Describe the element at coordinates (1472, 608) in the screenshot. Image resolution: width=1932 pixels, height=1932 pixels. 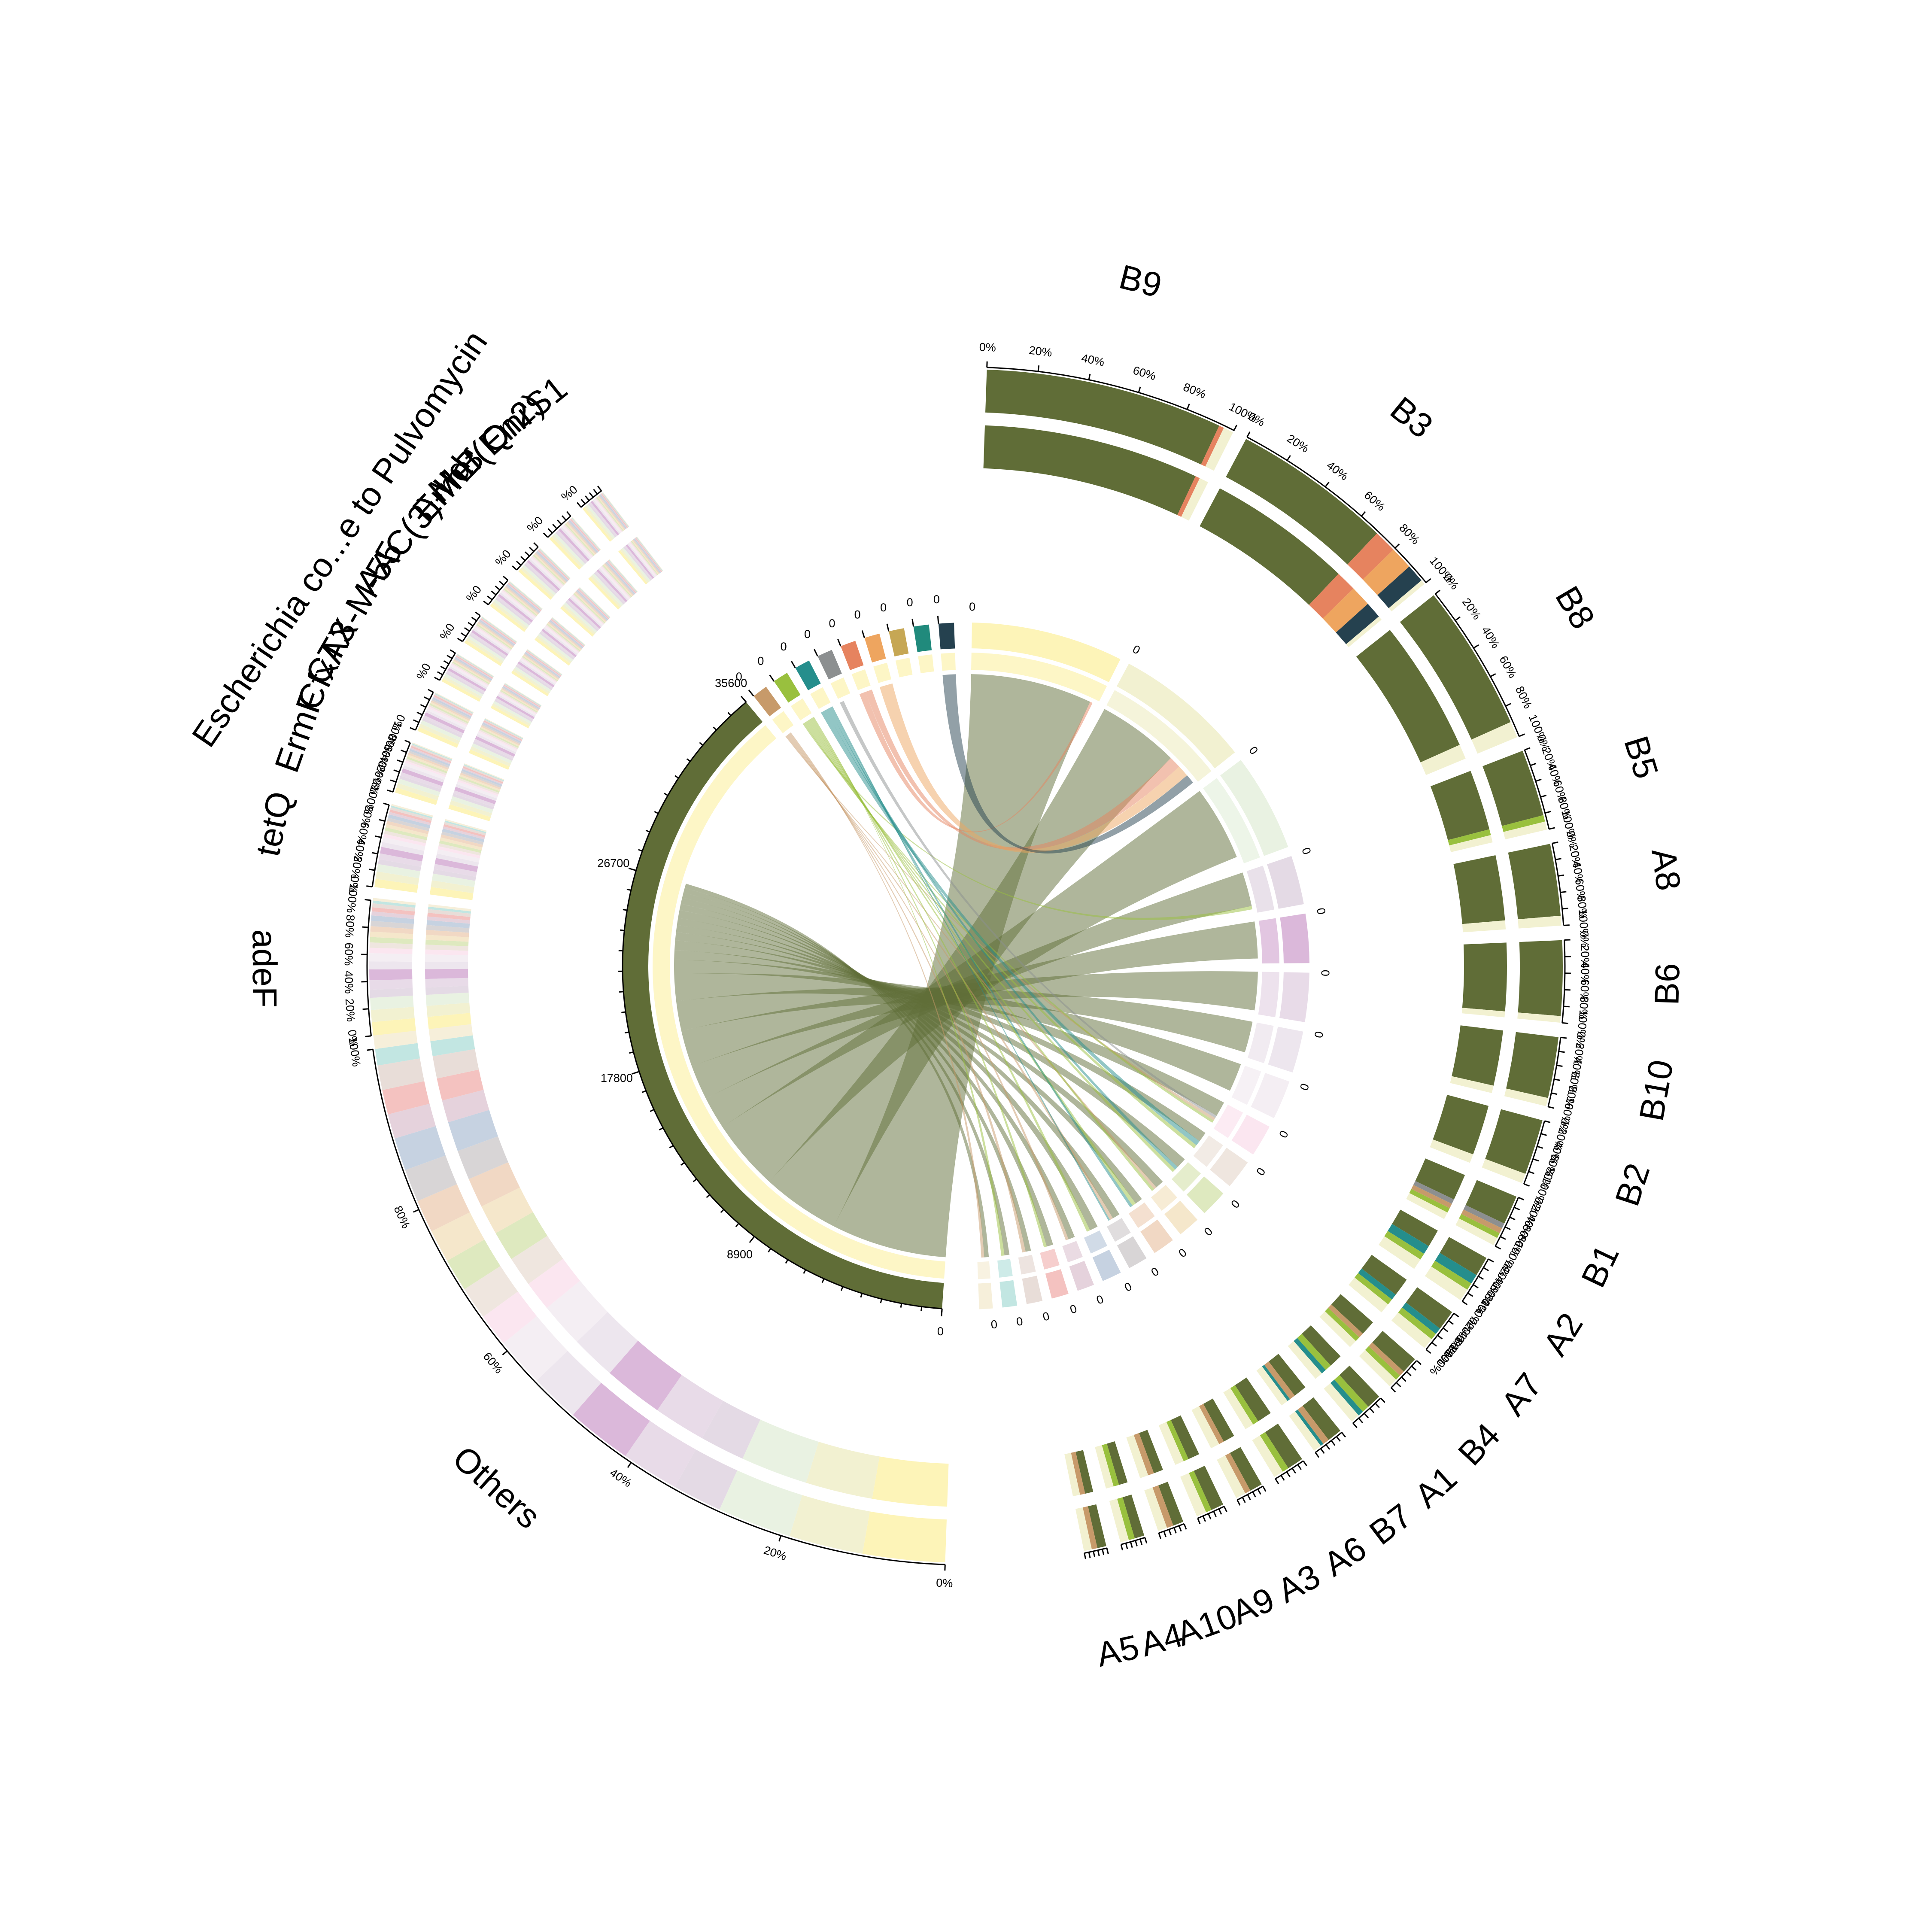
I see `percent-tick-label: 20%` at that location.